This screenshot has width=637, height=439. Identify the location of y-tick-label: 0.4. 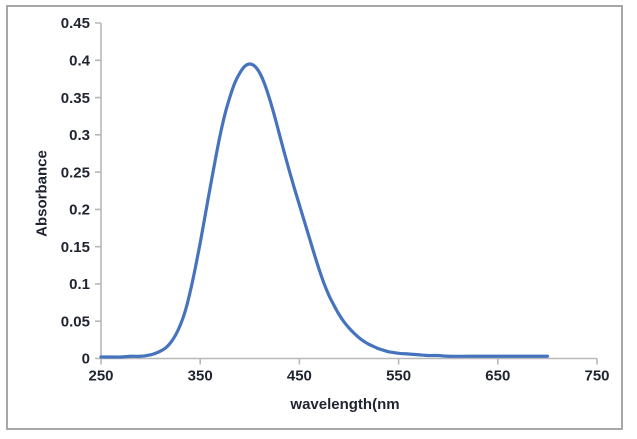
(80, 60).